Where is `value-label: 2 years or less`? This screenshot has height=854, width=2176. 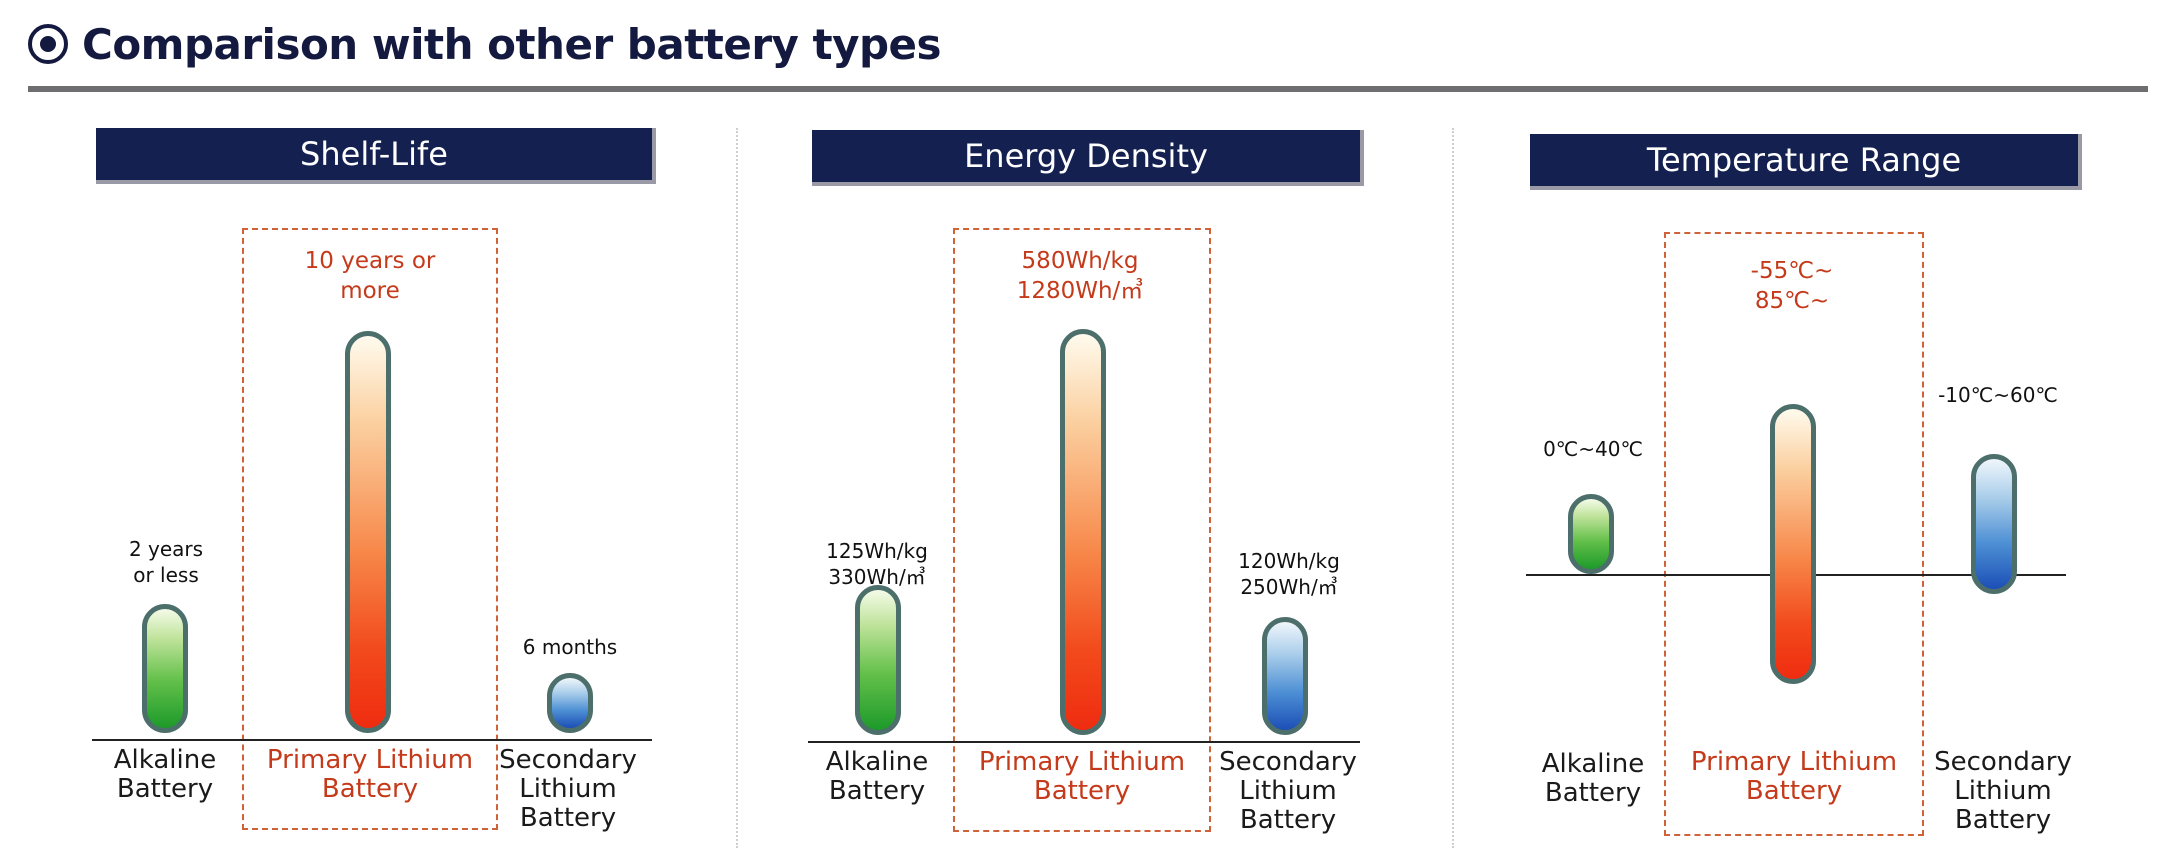 value-label: 2 years or less is located at coordinates (166, 562).